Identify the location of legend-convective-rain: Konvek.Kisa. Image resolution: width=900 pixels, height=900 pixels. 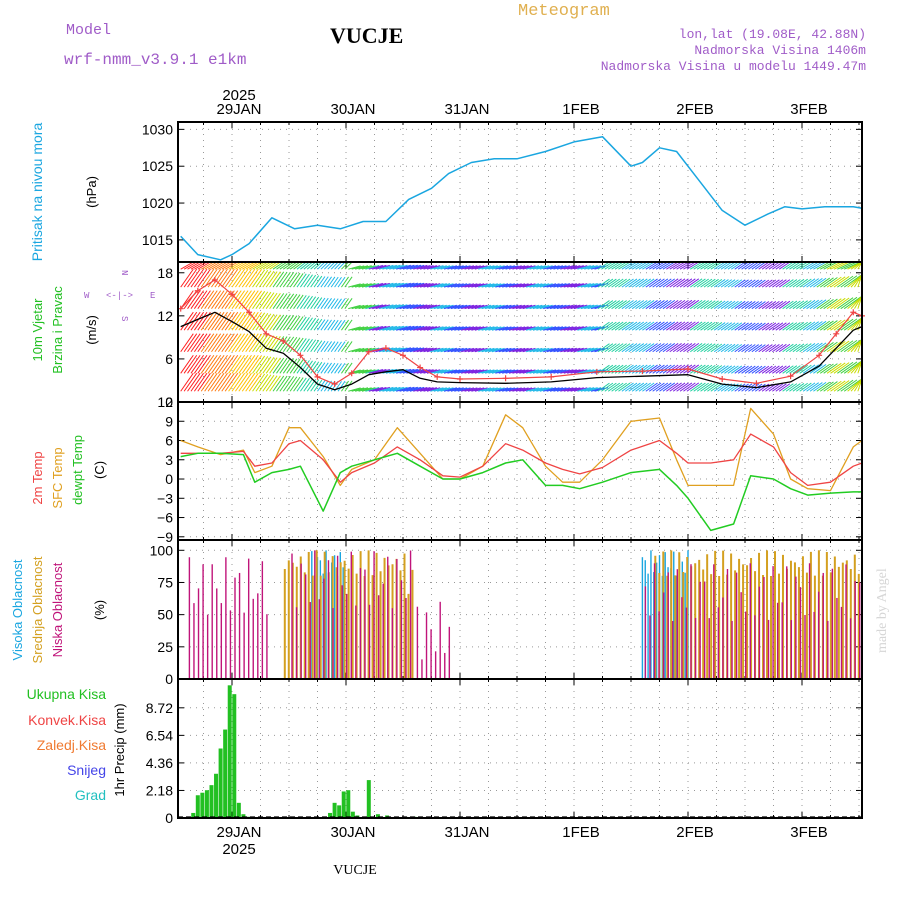
(67, 720).